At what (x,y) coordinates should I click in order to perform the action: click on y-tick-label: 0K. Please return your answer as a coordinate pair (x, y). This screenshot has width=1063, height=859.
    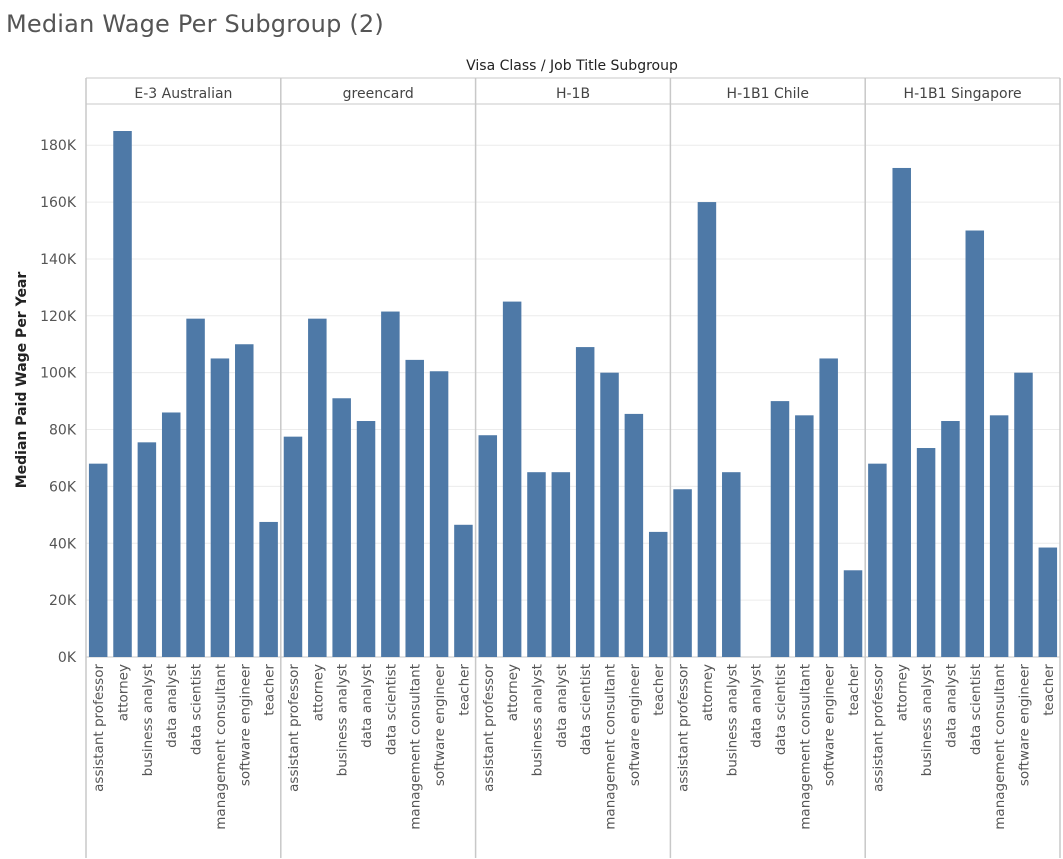
    Looking at the image, I should click on (67, 658).